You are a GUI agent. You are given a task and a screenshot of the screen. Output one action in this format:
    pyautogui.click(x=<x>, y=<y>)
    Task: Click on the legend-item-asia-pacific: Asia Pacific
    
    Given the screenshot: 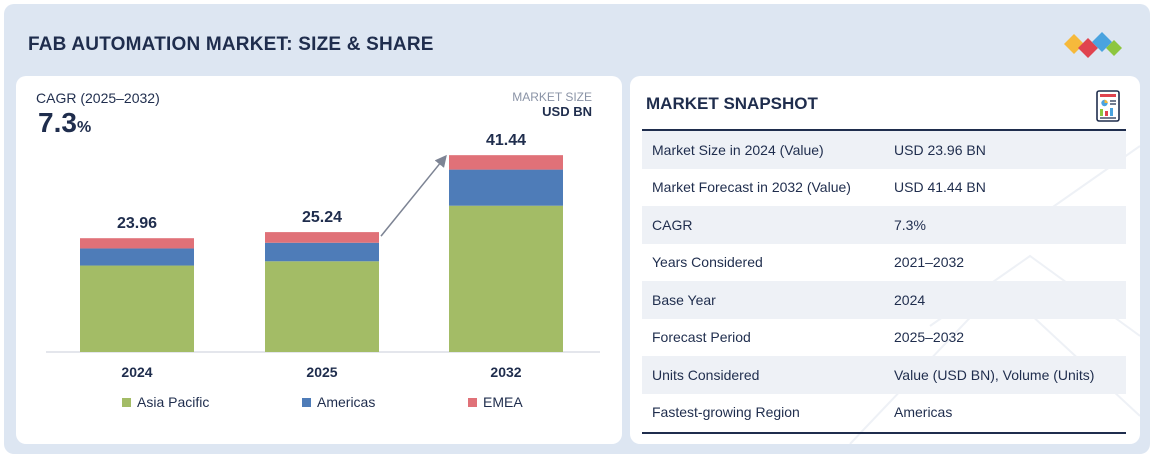 What is the action you would take?
    pyautogui.click(x=165, y=402)
    